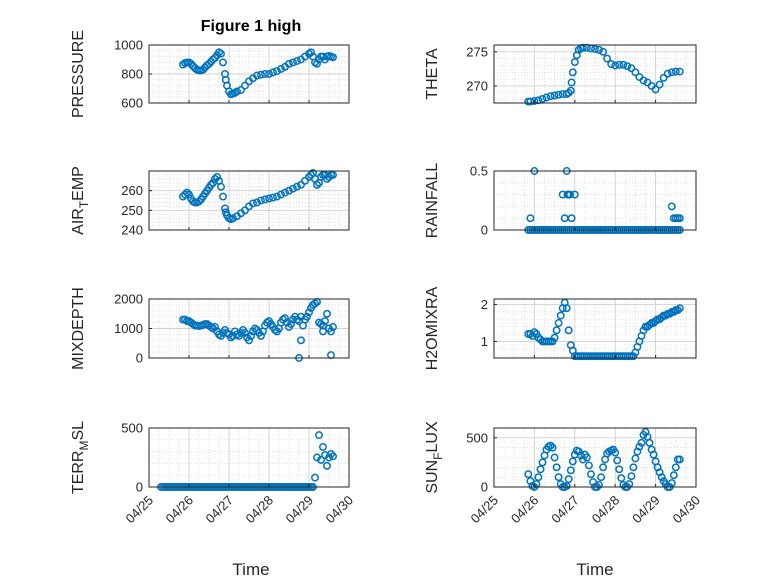 This screenshot has height=583, width=778. I want to click on y-axis-label: THETA, so click(432, 74).